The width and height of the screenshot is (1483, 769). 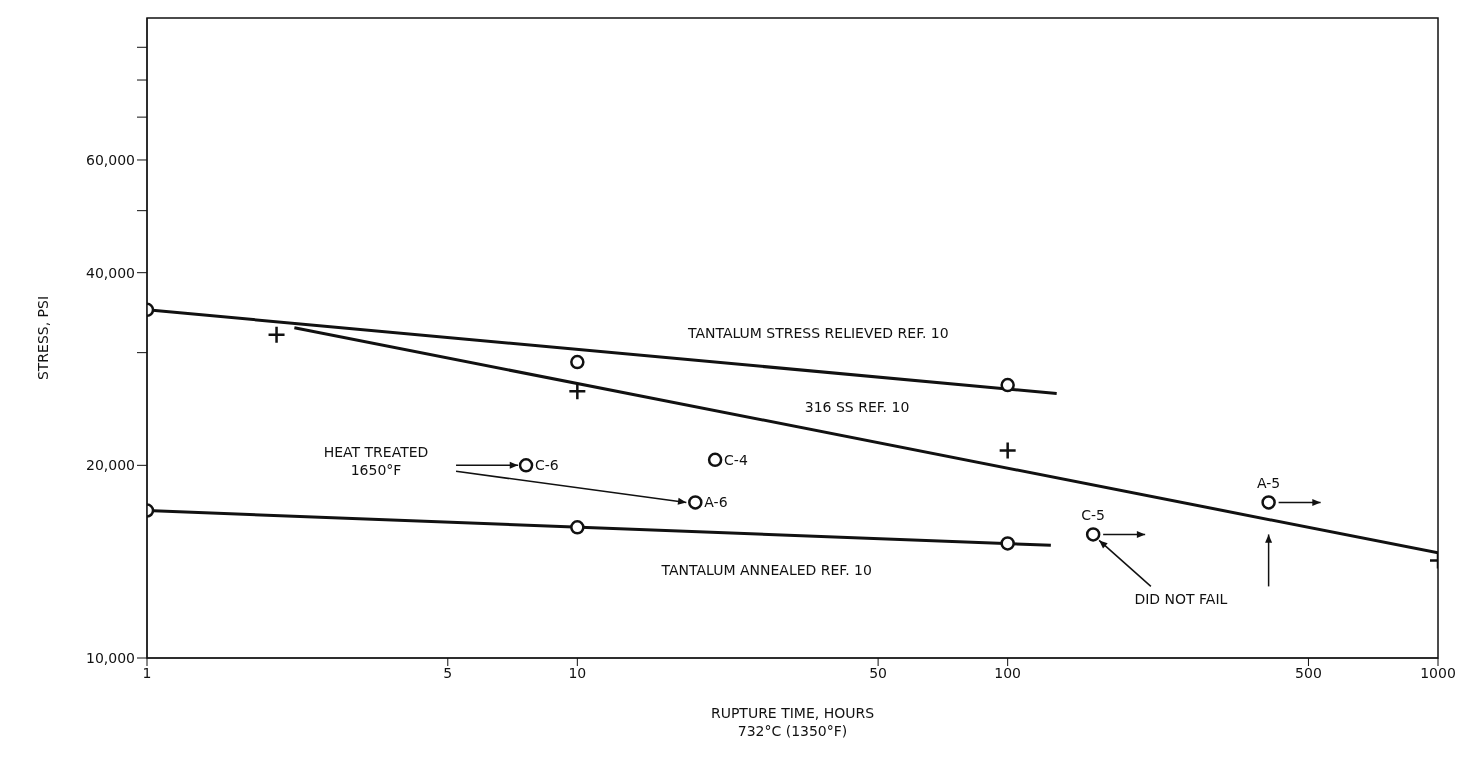 What do you see at coordinates (1093, 515) in the screenshot?
I see `annotation: C-5` at bounding box center [1093, 515].